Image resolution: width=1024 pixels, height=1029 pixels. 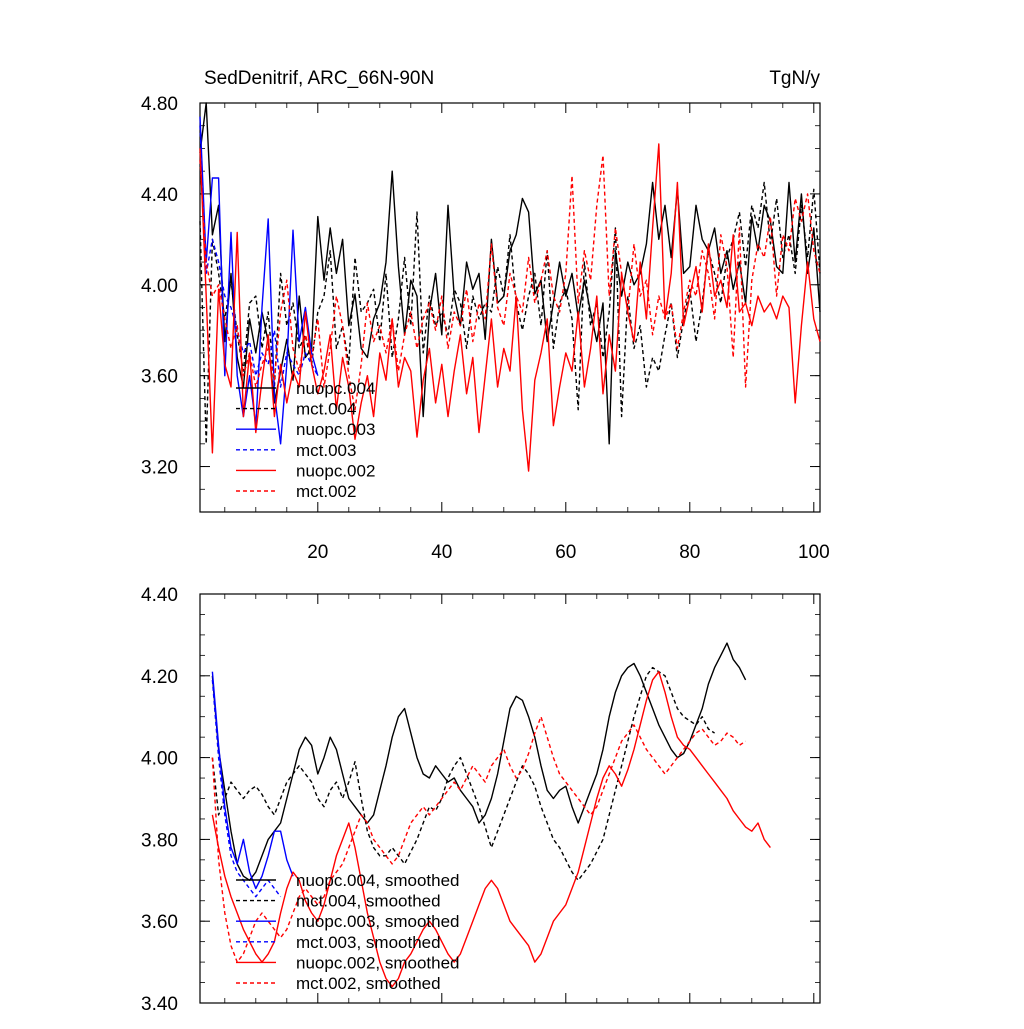 I want to click on y-tick-label: 4.20, so click(x=159, y=677).